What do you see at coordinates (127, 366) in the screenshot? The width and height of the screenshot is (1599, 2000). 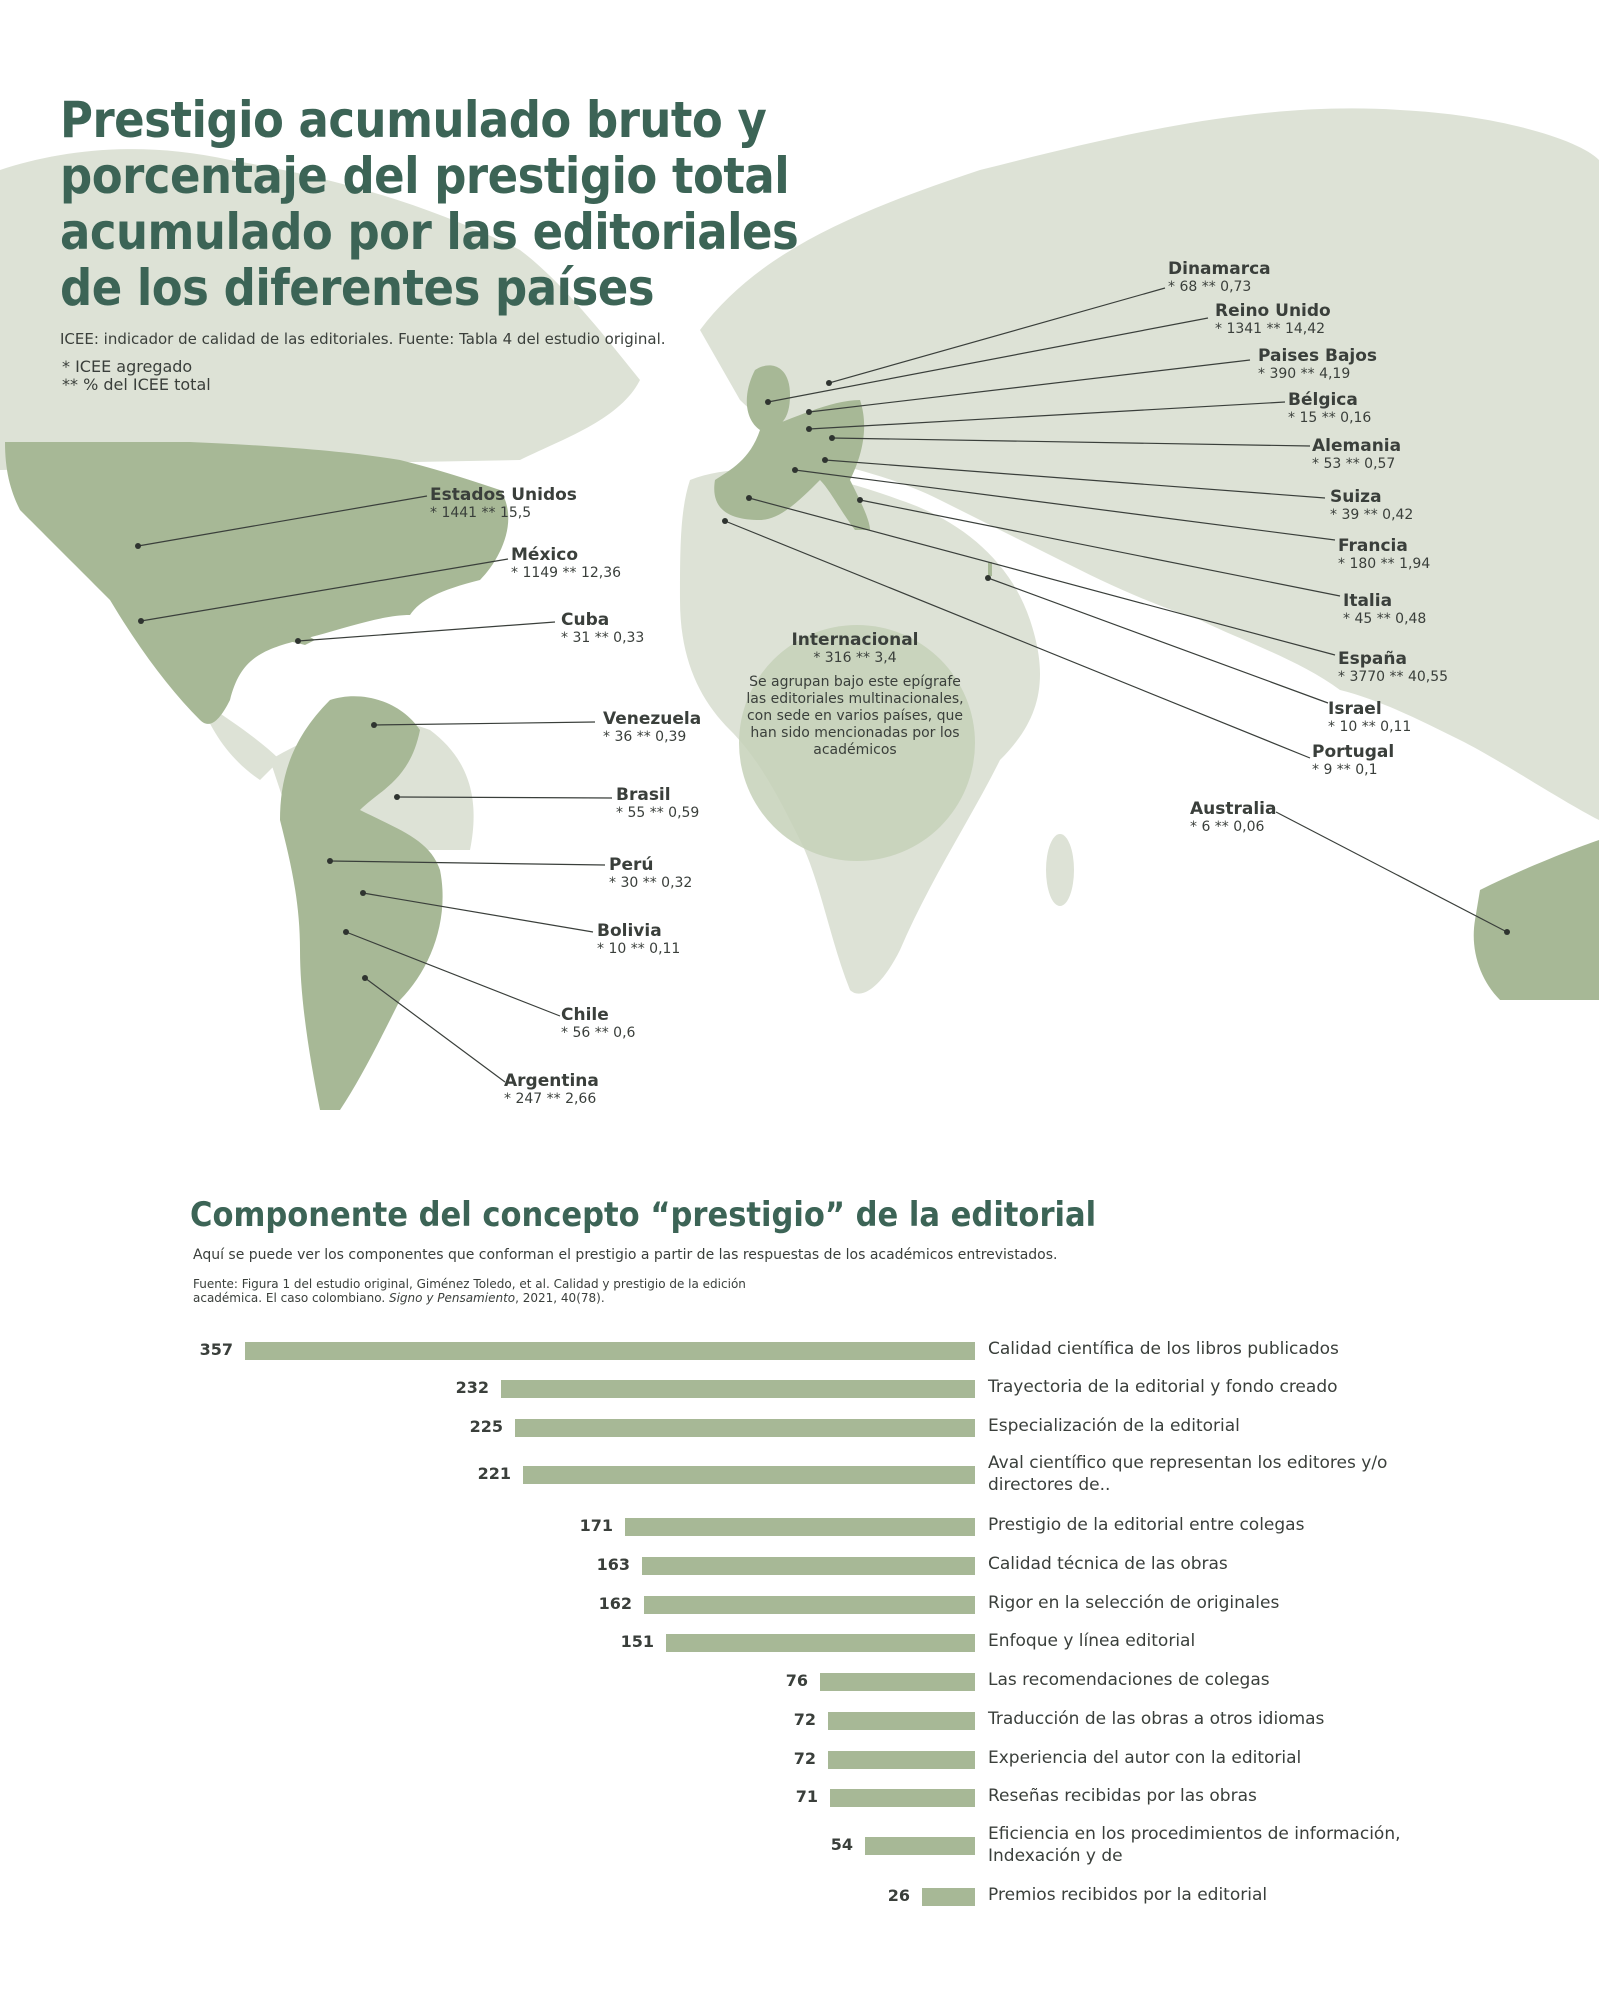 I see `legend-icee-agregado: * ICEE agregado` at bounding box center [127, 366].